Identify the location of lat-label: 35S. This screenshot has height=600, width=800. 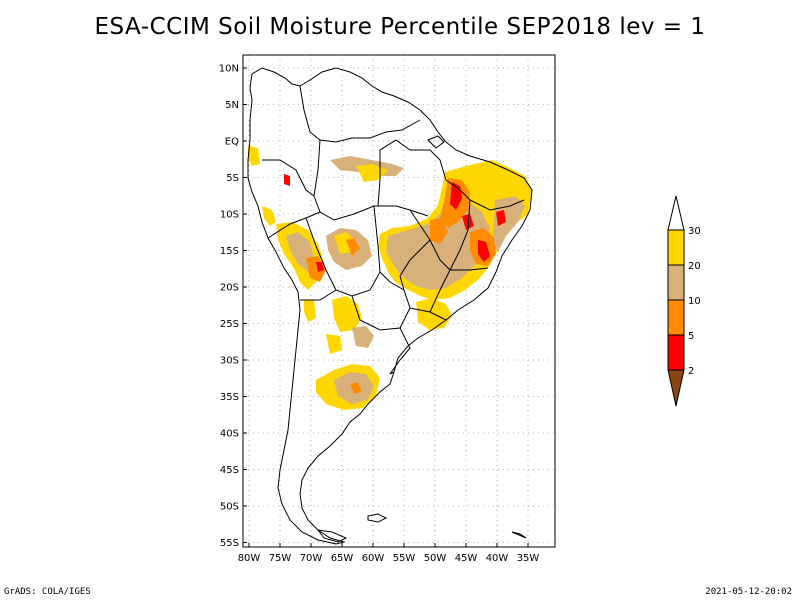
(229, 397).